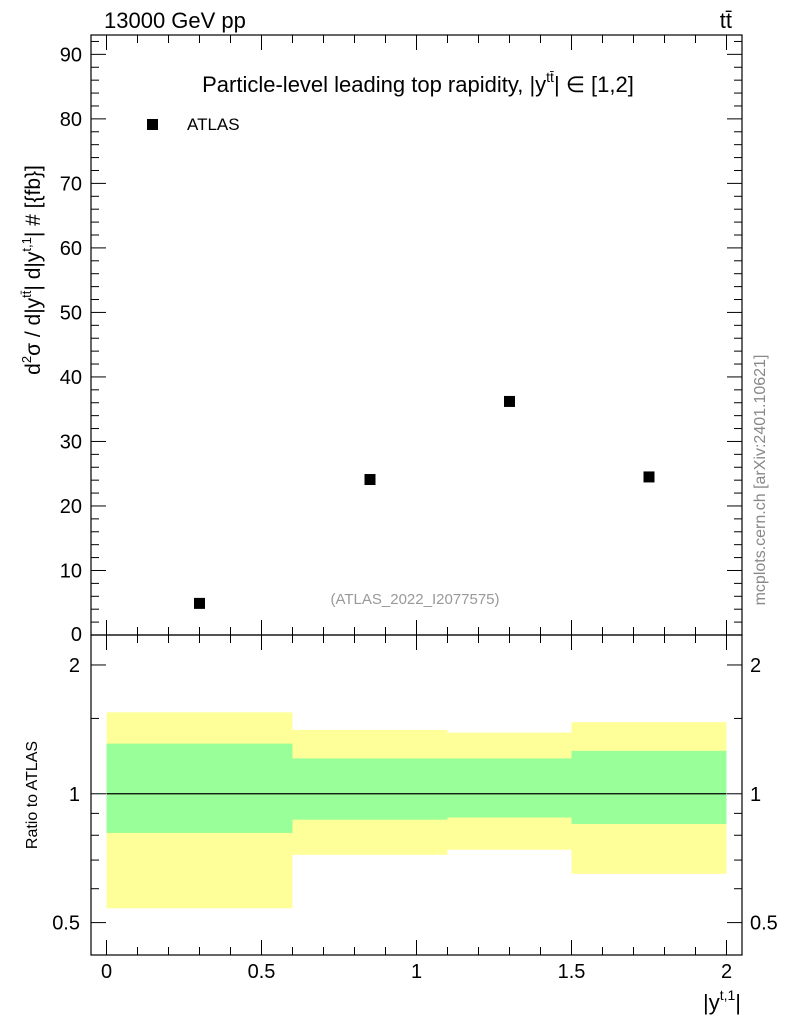  I want to click on data-points, so click(424, 502).